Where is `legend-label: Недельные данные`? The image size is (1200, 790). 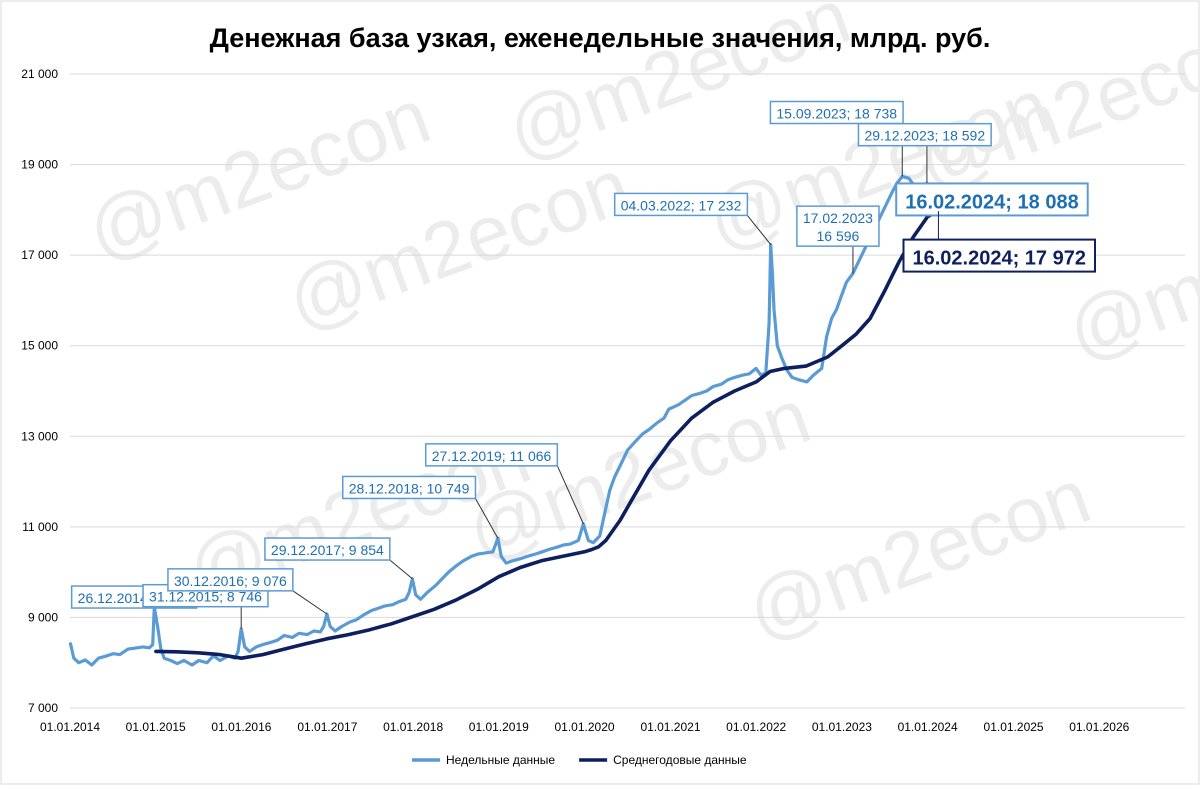 legend-label: Недельные данные is located at coordinates (500, 760).